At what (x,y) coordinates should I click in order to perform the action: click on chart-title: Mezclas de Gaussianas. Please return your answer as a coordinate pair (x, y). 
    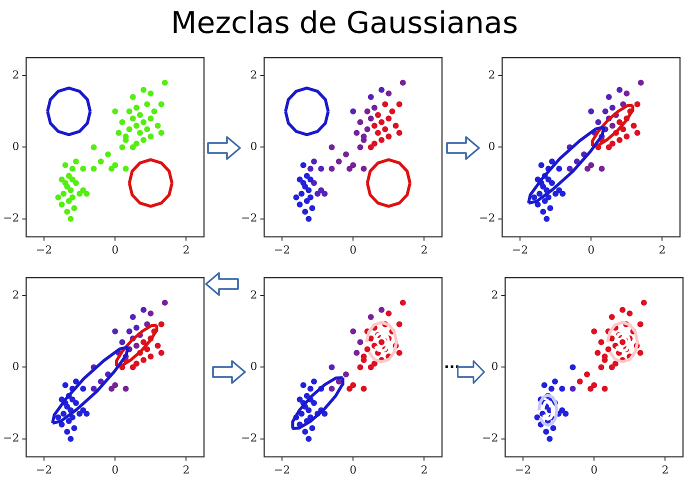
    Looking at the image, I should click on (345, 23).